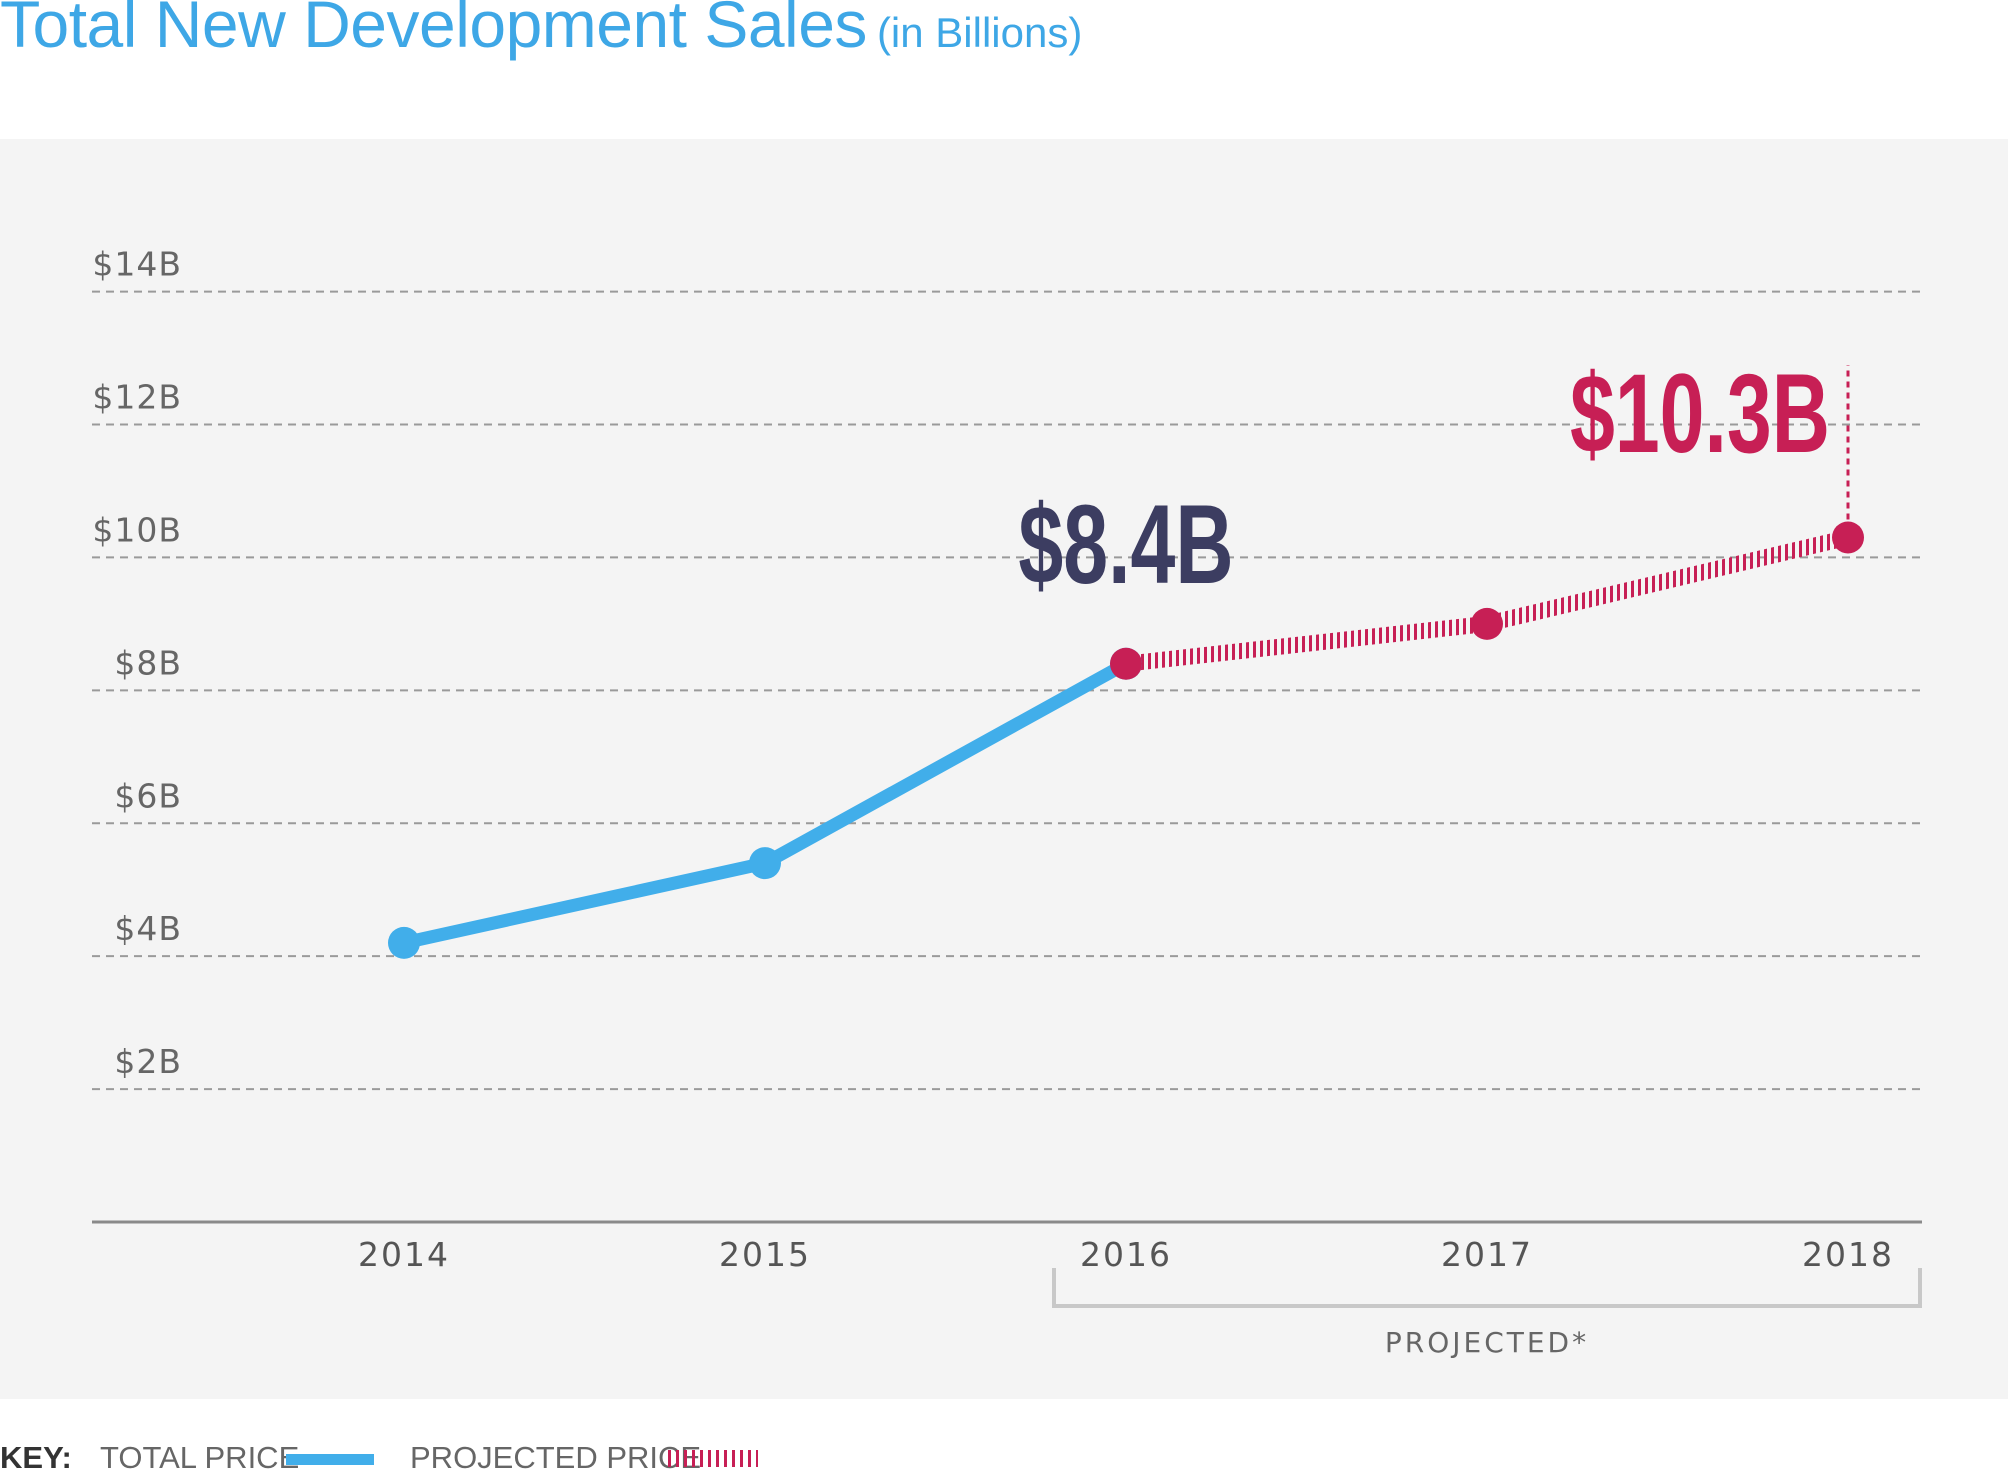  What do you see at coordinates (330, 1459) in the screenshot?
I see `legend-total-price-swatch` at bounding box center [330, 1459].